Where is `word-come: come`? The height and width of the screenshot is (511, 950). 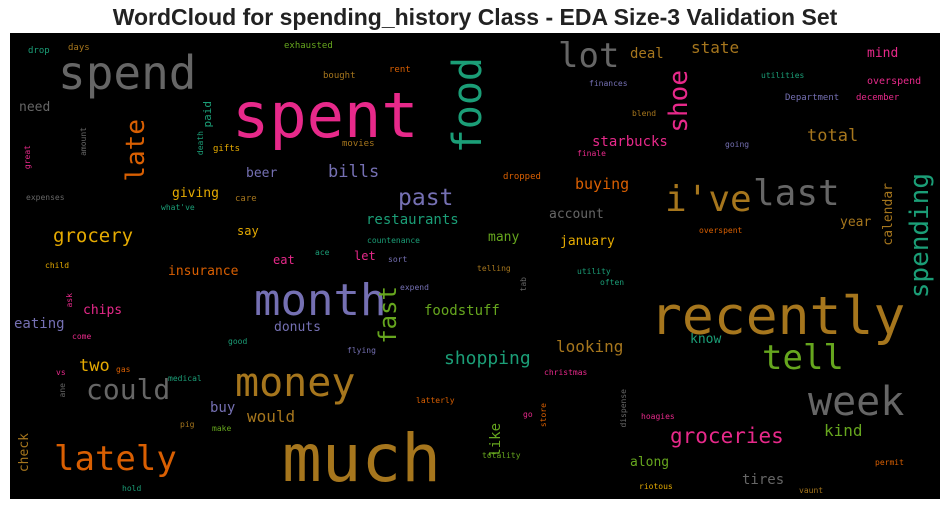 word-come: come is located at coordinates (82, 336).